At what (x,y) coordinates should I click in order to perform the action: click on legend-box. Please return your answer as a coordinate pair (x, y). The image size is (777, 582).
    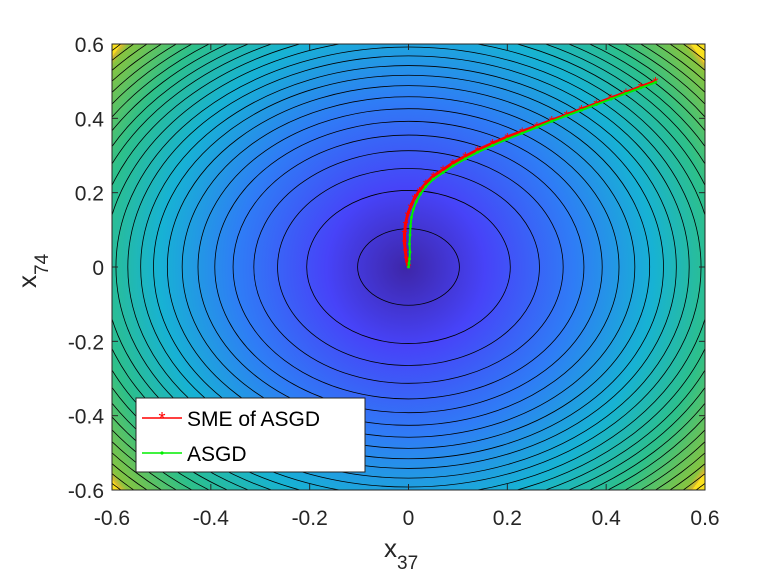
    Looking at the image, I should click on (250, 435).